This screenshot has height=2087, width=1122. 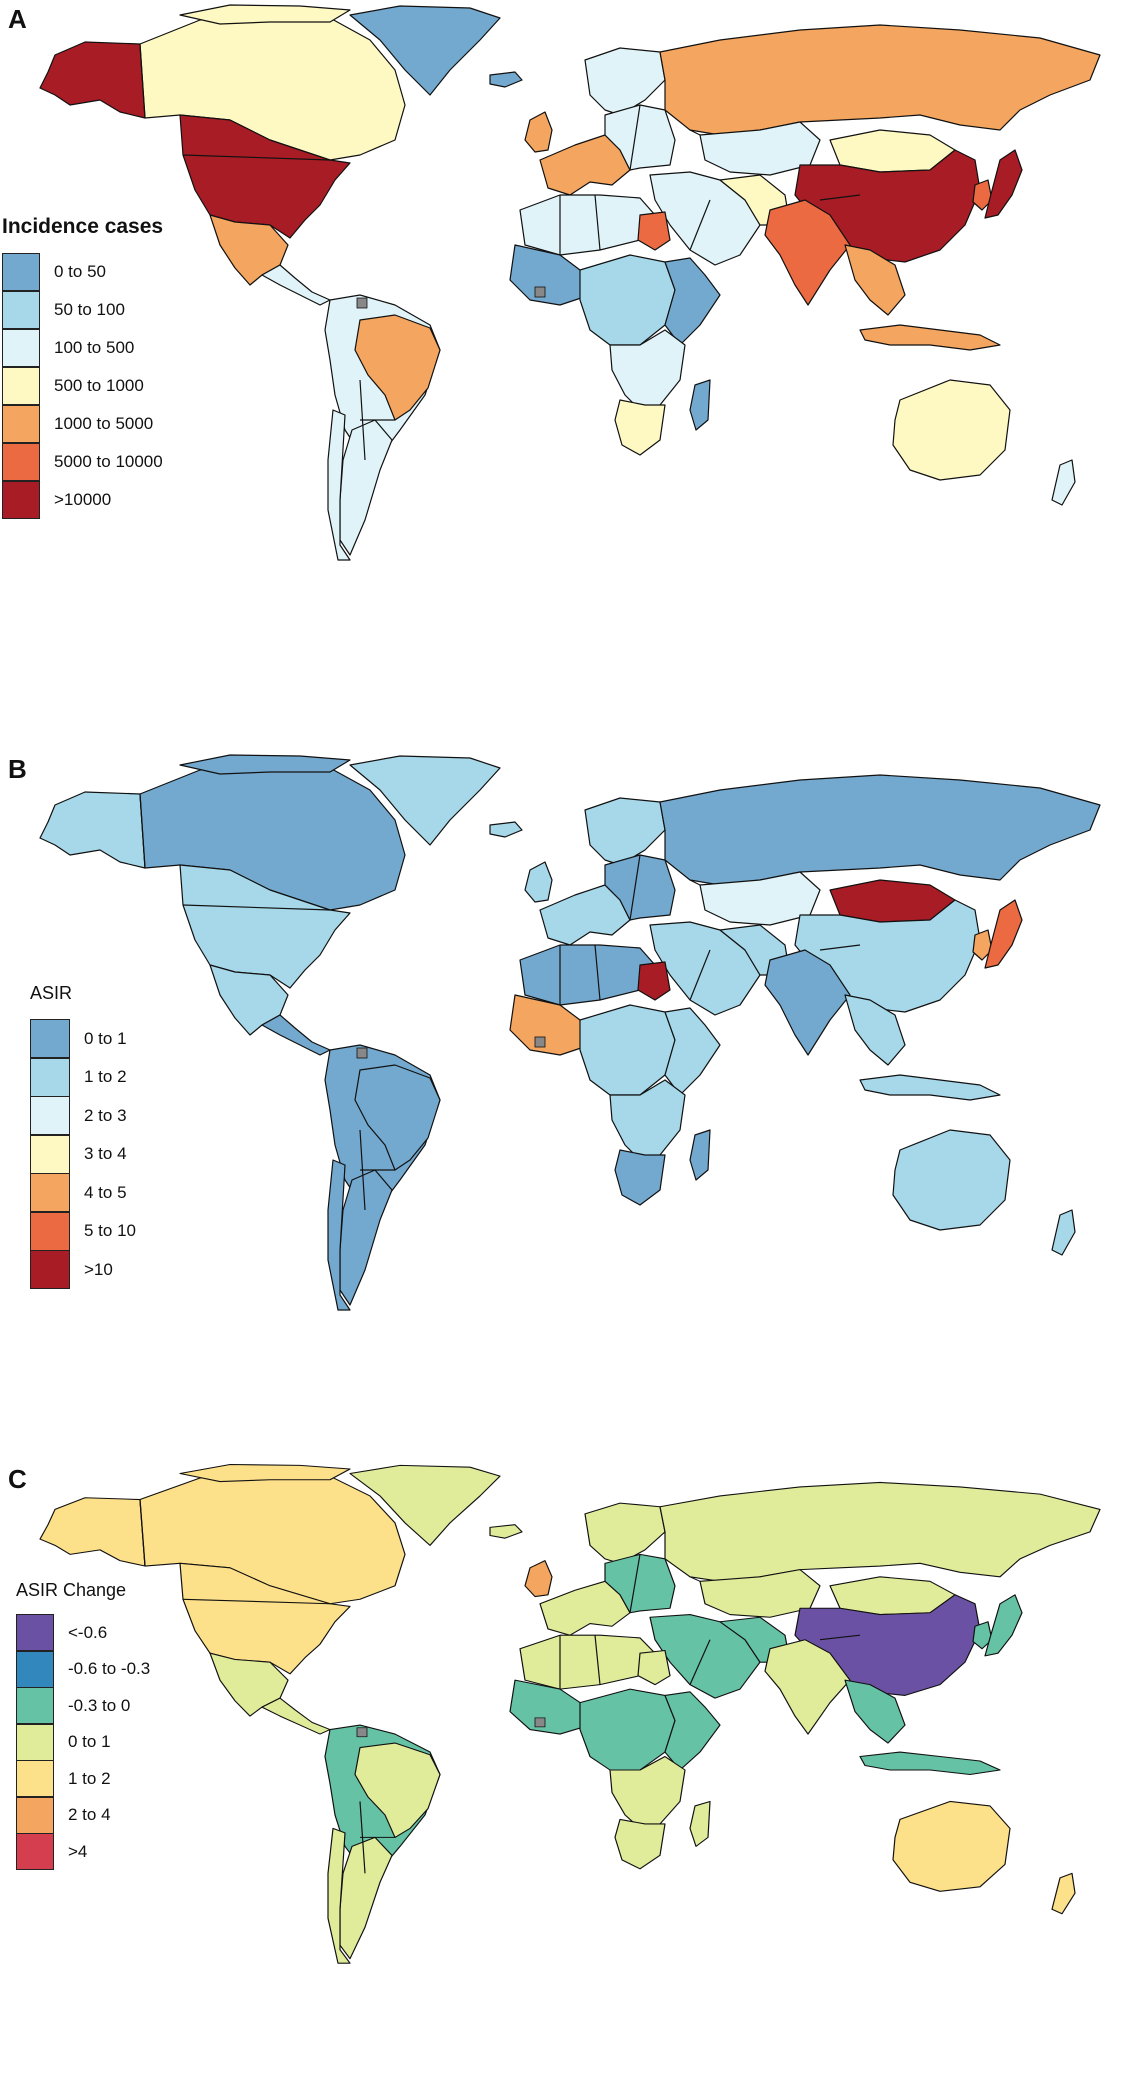 I want to click on legend-label: 5000 to 10000, so click(x=108, y=461).